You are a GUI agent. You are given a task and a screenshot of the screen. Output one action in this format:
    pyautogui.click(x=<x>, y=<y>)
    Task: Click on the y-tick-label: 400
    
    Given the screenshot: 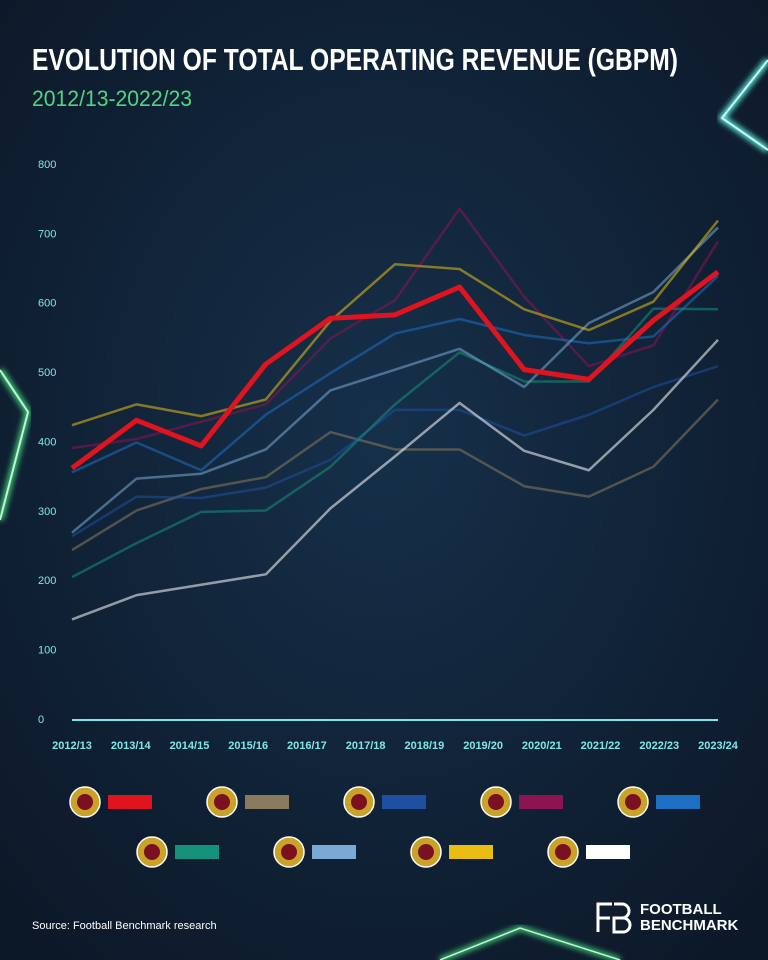 What is the action you would take?
    pyautogui.click(x=47, y=442)
    